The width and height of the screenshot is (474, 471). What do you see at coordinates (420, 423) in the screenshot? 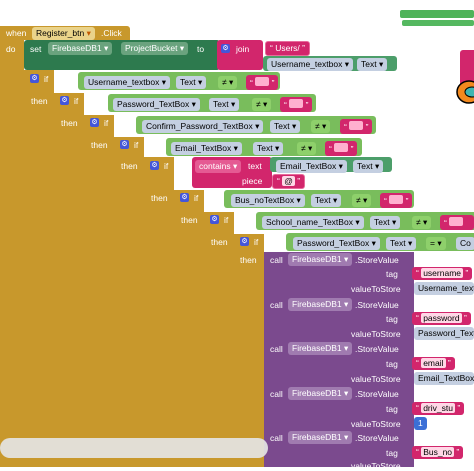
I see `call4-number-value: 1` at bounding box center [420, 423].